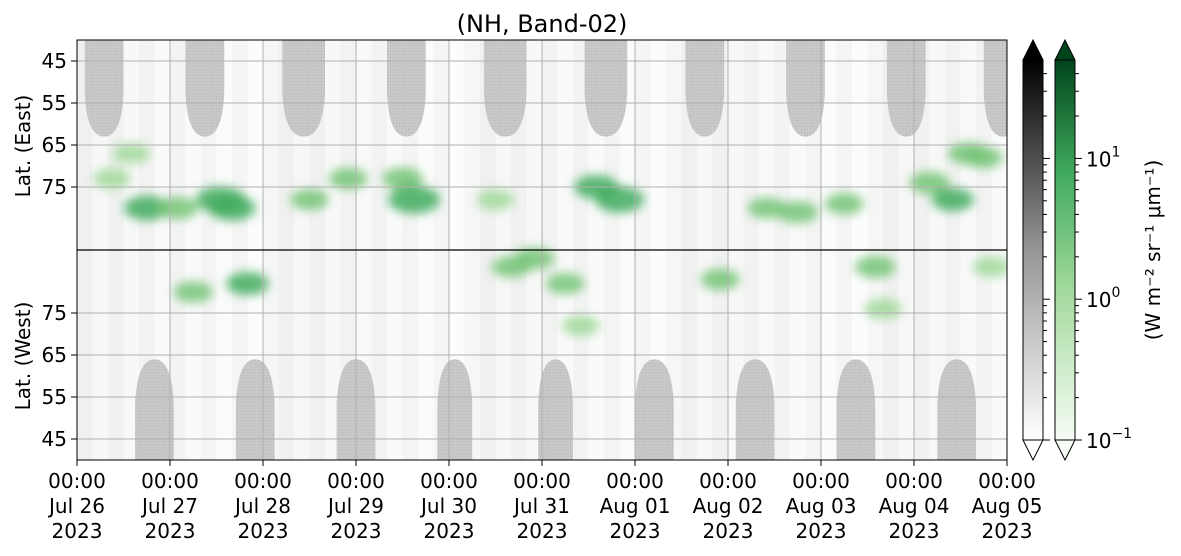 The image size is (1181, 556). What do you see at coordinates (1087, 263) in the screenshot?
I see `colorbar-ticks: 10¹ 10⁰ 10⁻¹` at bounding box center [1087, 263].